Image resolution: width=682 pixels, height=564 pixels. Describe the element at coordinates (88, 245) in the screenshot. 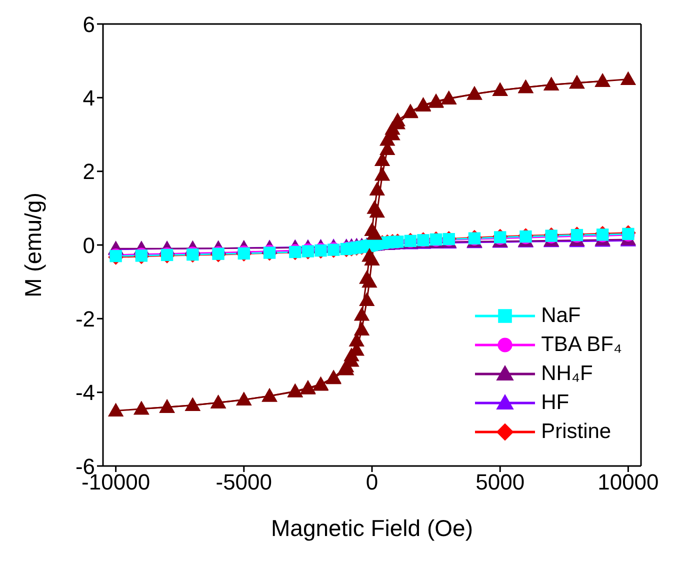

I see `y-tick-label: 0` at that location.